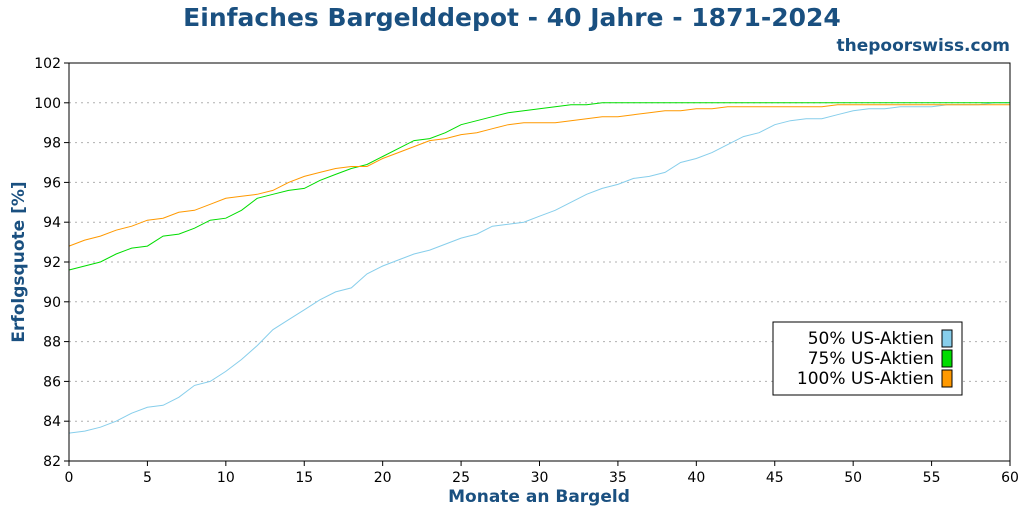 Image resolution: width=1024 pixels, height=512 pixels. What do you see at coordinates (52, 382) in the screenshot?
I see `y-tick-label: 86` at bounding box center [52, 382].